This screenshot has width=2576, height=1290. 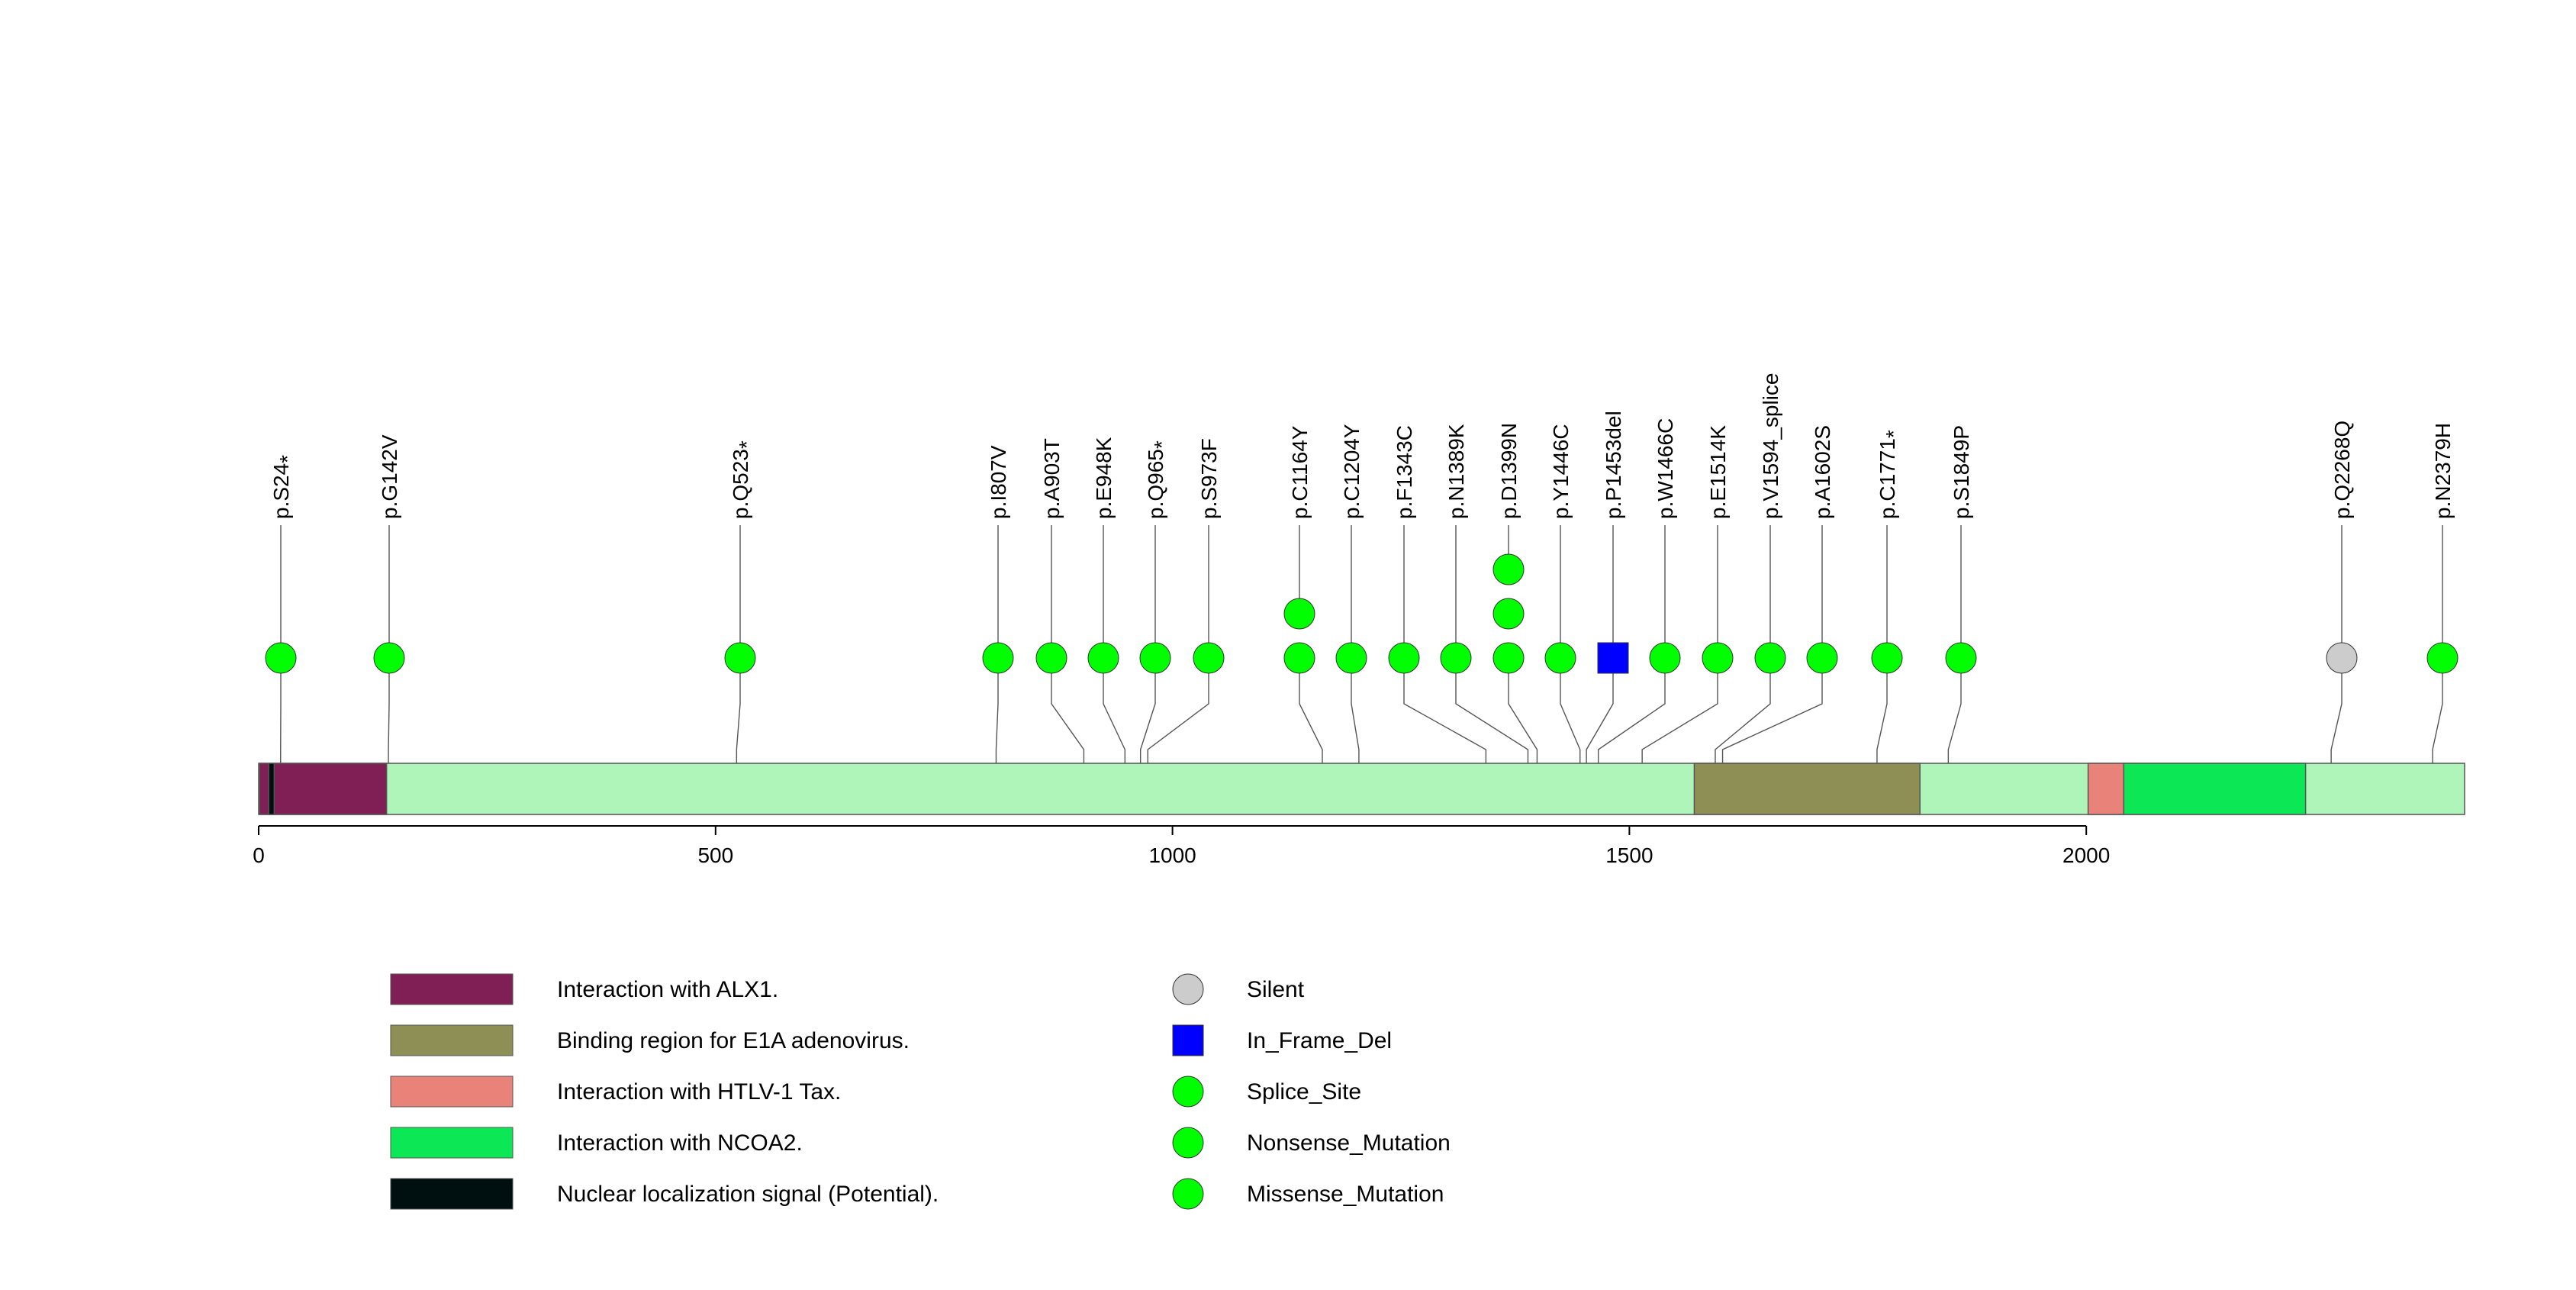 I want to click on mutation-label: p.E948K, so click(x=1104, y=478).